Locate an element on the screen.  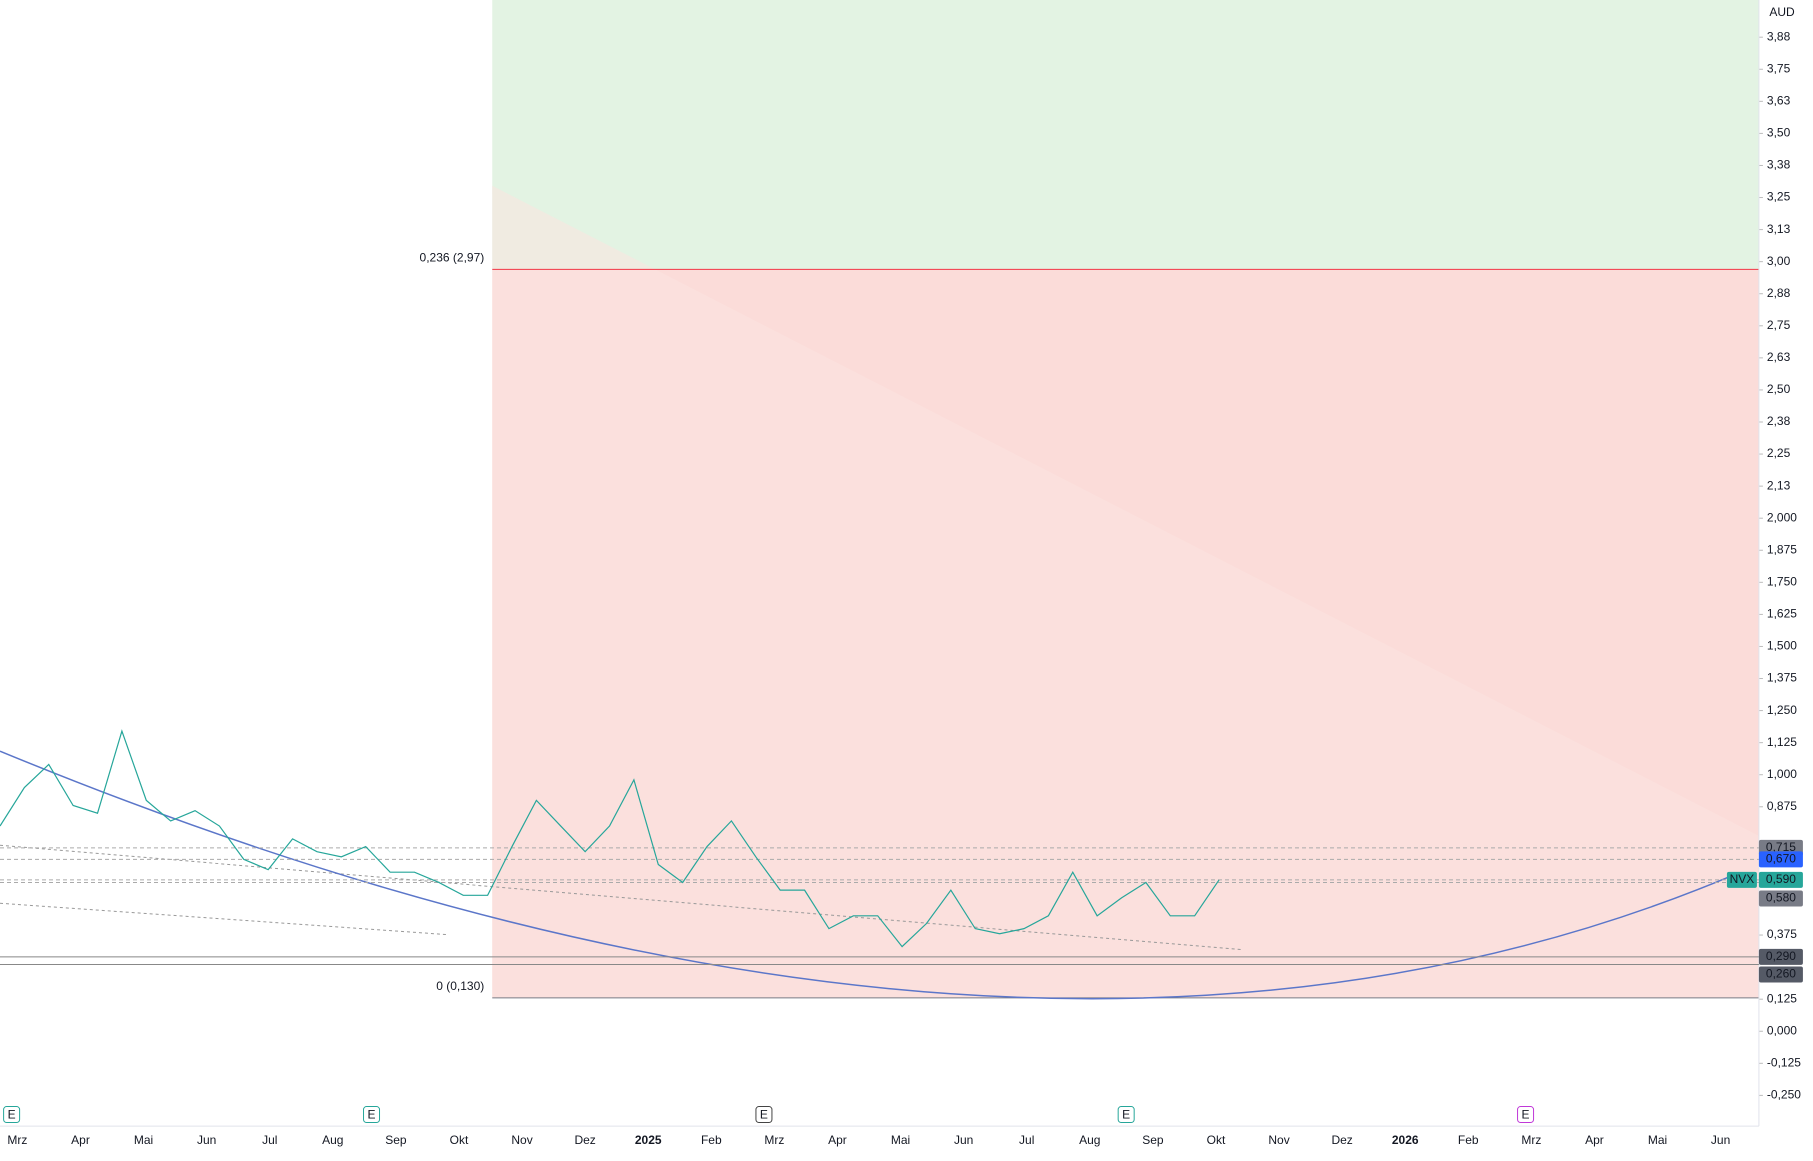
y-tick-label: 2,88 is located at coordinates (1779, 293).